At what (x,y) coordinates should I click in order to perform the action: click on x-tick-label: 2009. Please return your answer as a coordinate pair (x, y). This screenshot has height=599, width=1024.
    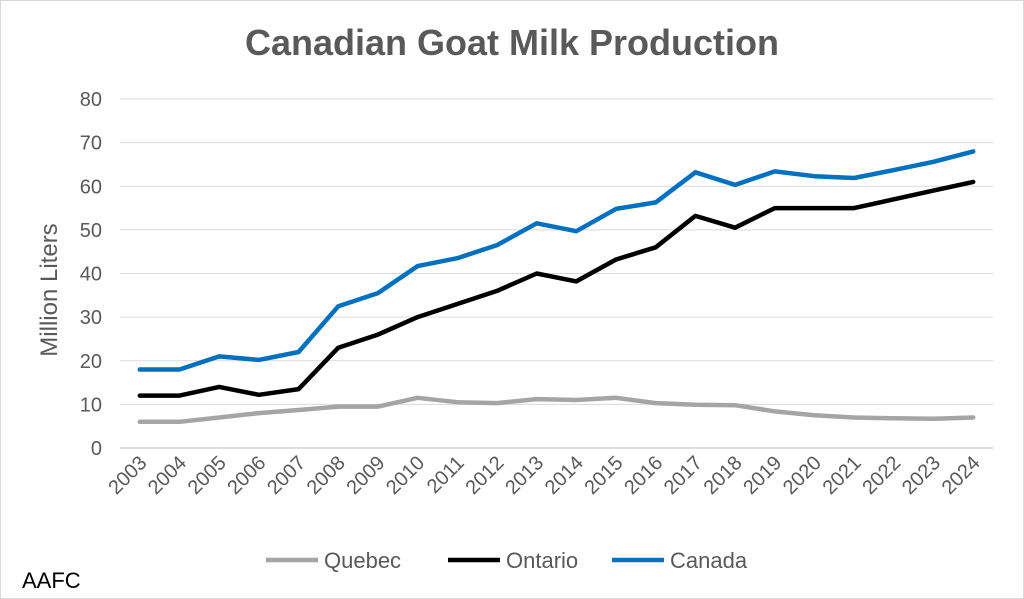
    Looking at the image, I should click on (365, 475).